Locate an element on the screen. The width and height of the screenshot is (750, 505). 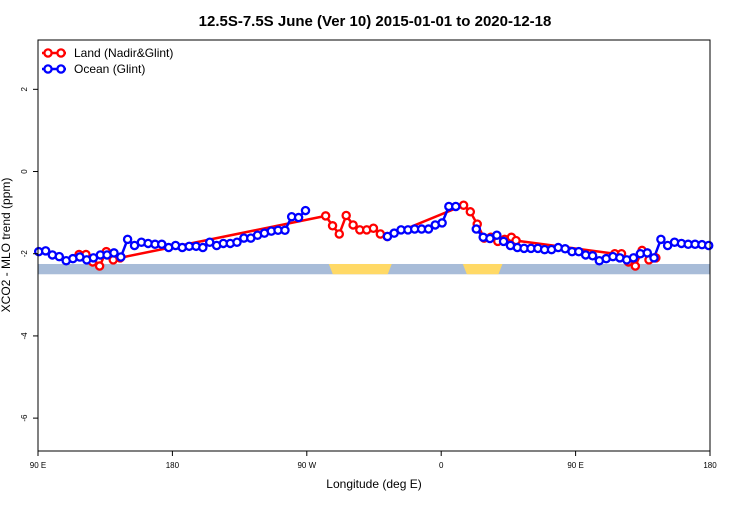
y-axis-label: XCO2 - MLO trend (ppm) is located at coordinates (6, 245).